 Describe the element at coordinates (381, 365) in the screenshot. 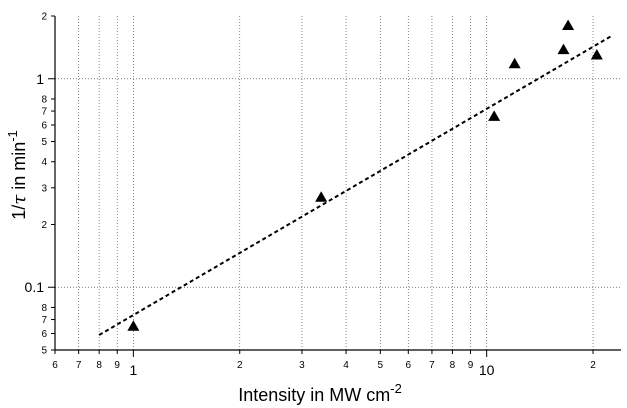

I see `x-tick-label: 5` at that location.